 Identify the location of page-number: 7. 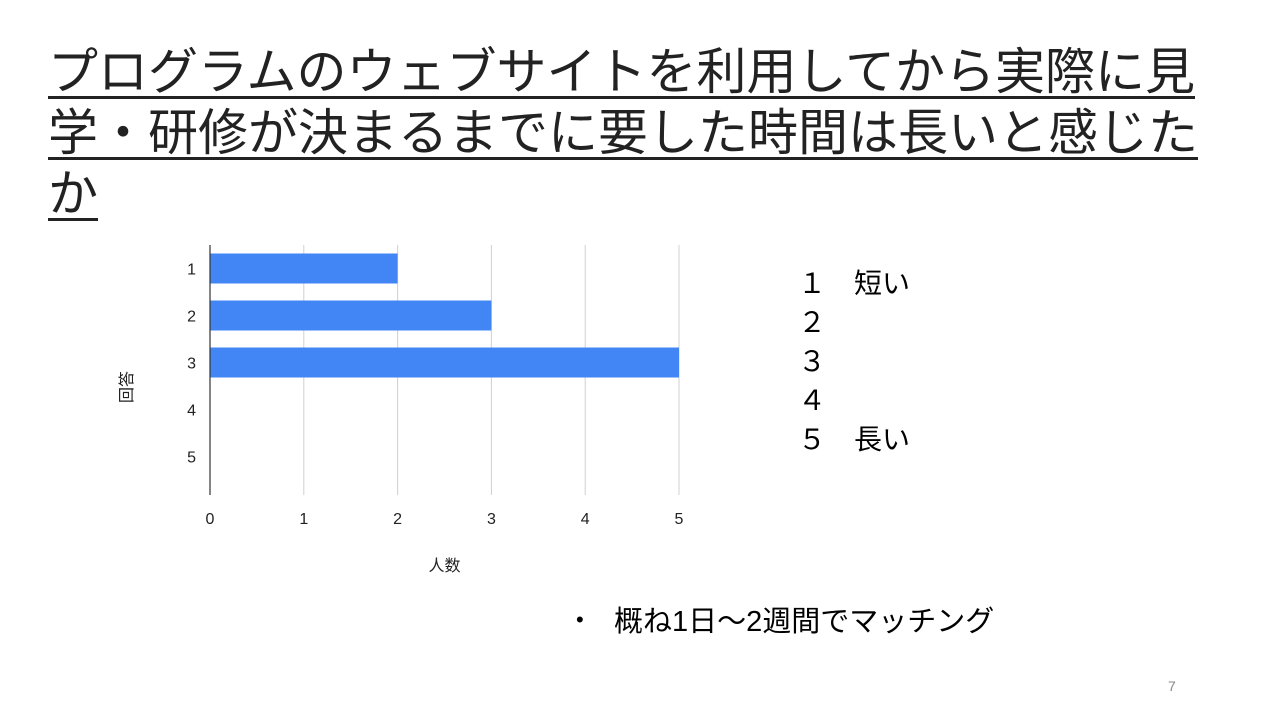
(1172, 686).